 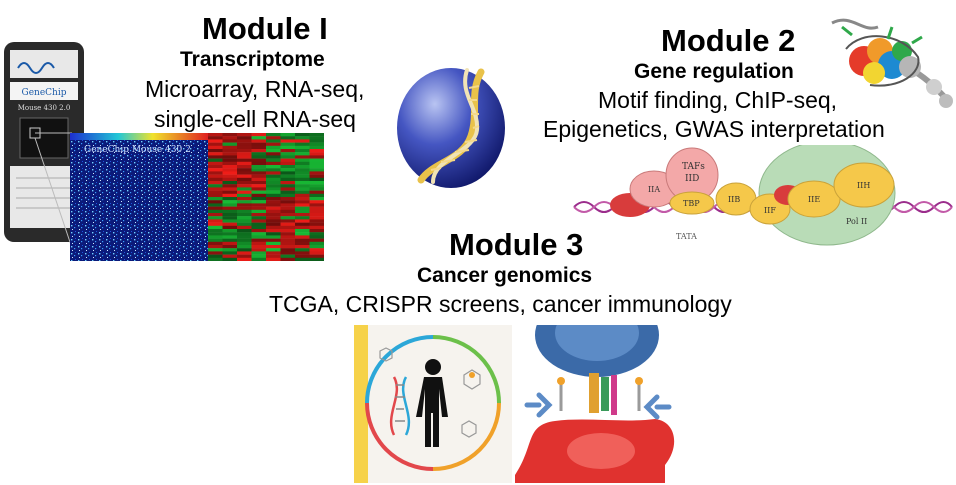 What do you see at coordinates (44, 108) in the screenshot?
I see `genechip-model-label: Mouse 430 2.0` at bounding box center [44, 108].